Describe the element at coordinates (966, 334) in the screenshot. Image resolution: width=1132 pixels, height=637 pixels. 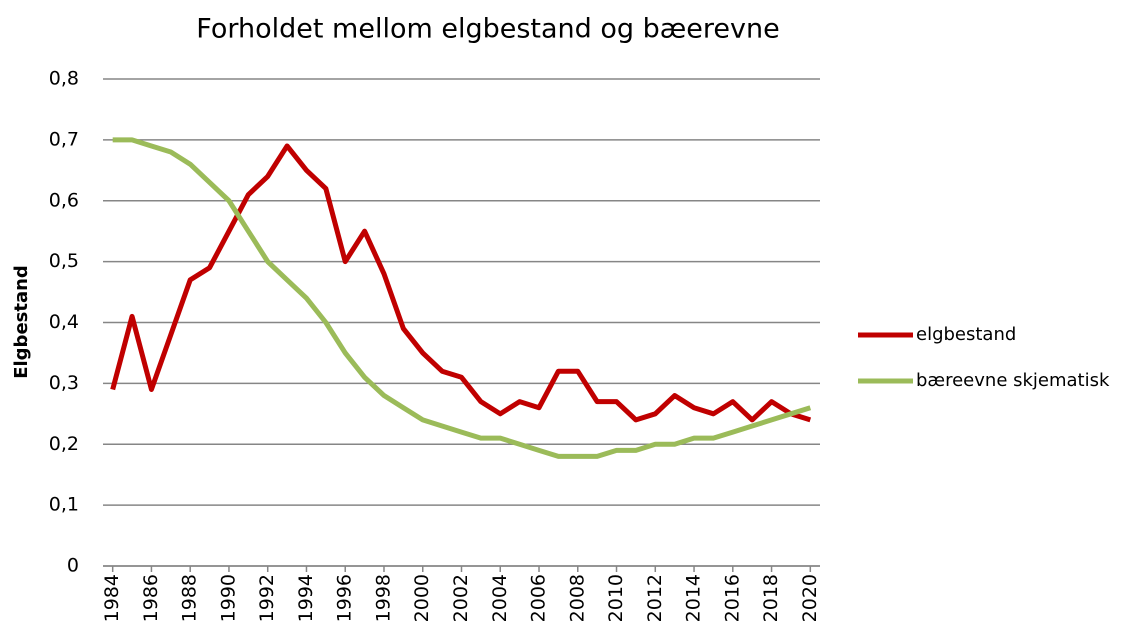
I see `legend-label: elgbestand` at that location.